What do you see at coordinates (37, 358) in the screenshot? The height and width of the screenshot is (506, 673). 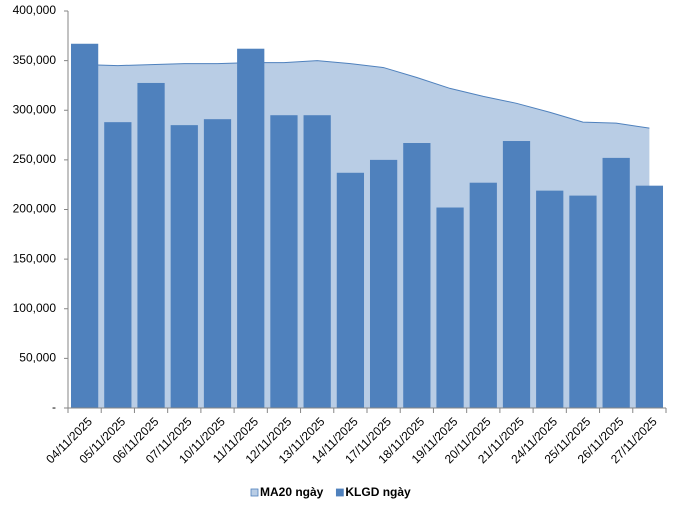 I see `y-tick-label: 50,000` at bounding box center [37, 358].